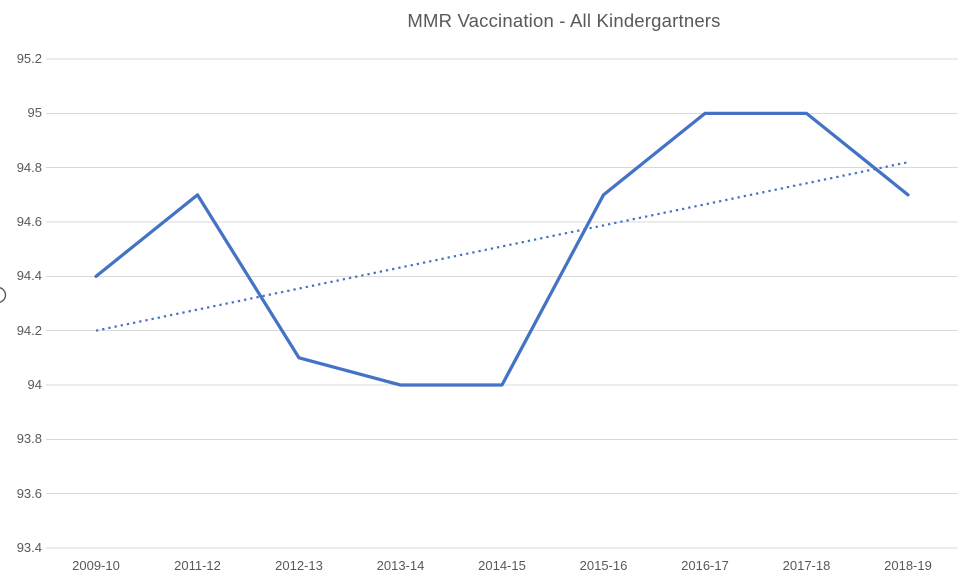  What do you see at coordinates (96, 565) in the screenshot?
I see `x-tick-label: 2009-10` at bounding box center [96, 565].